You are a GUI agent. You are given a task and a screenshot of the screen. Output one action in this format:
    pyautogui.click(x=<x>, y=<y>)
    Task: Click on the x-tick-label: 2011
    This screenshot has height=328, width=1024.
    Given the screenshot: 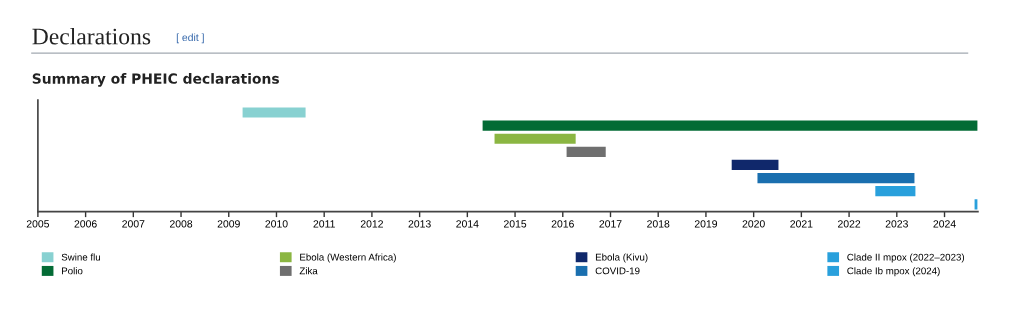 What is the action you would take?
    pyautogui.click(x=324, y=224)
    